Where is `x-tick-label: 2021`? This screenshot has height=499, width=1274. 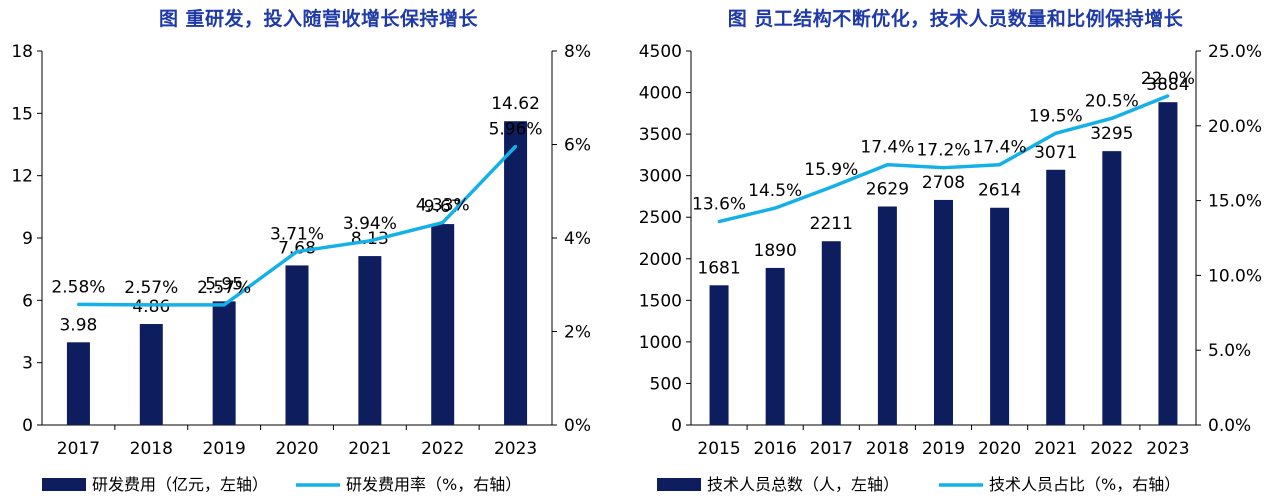
x-tick-label: 2021 is located at coordinates (369, 449).